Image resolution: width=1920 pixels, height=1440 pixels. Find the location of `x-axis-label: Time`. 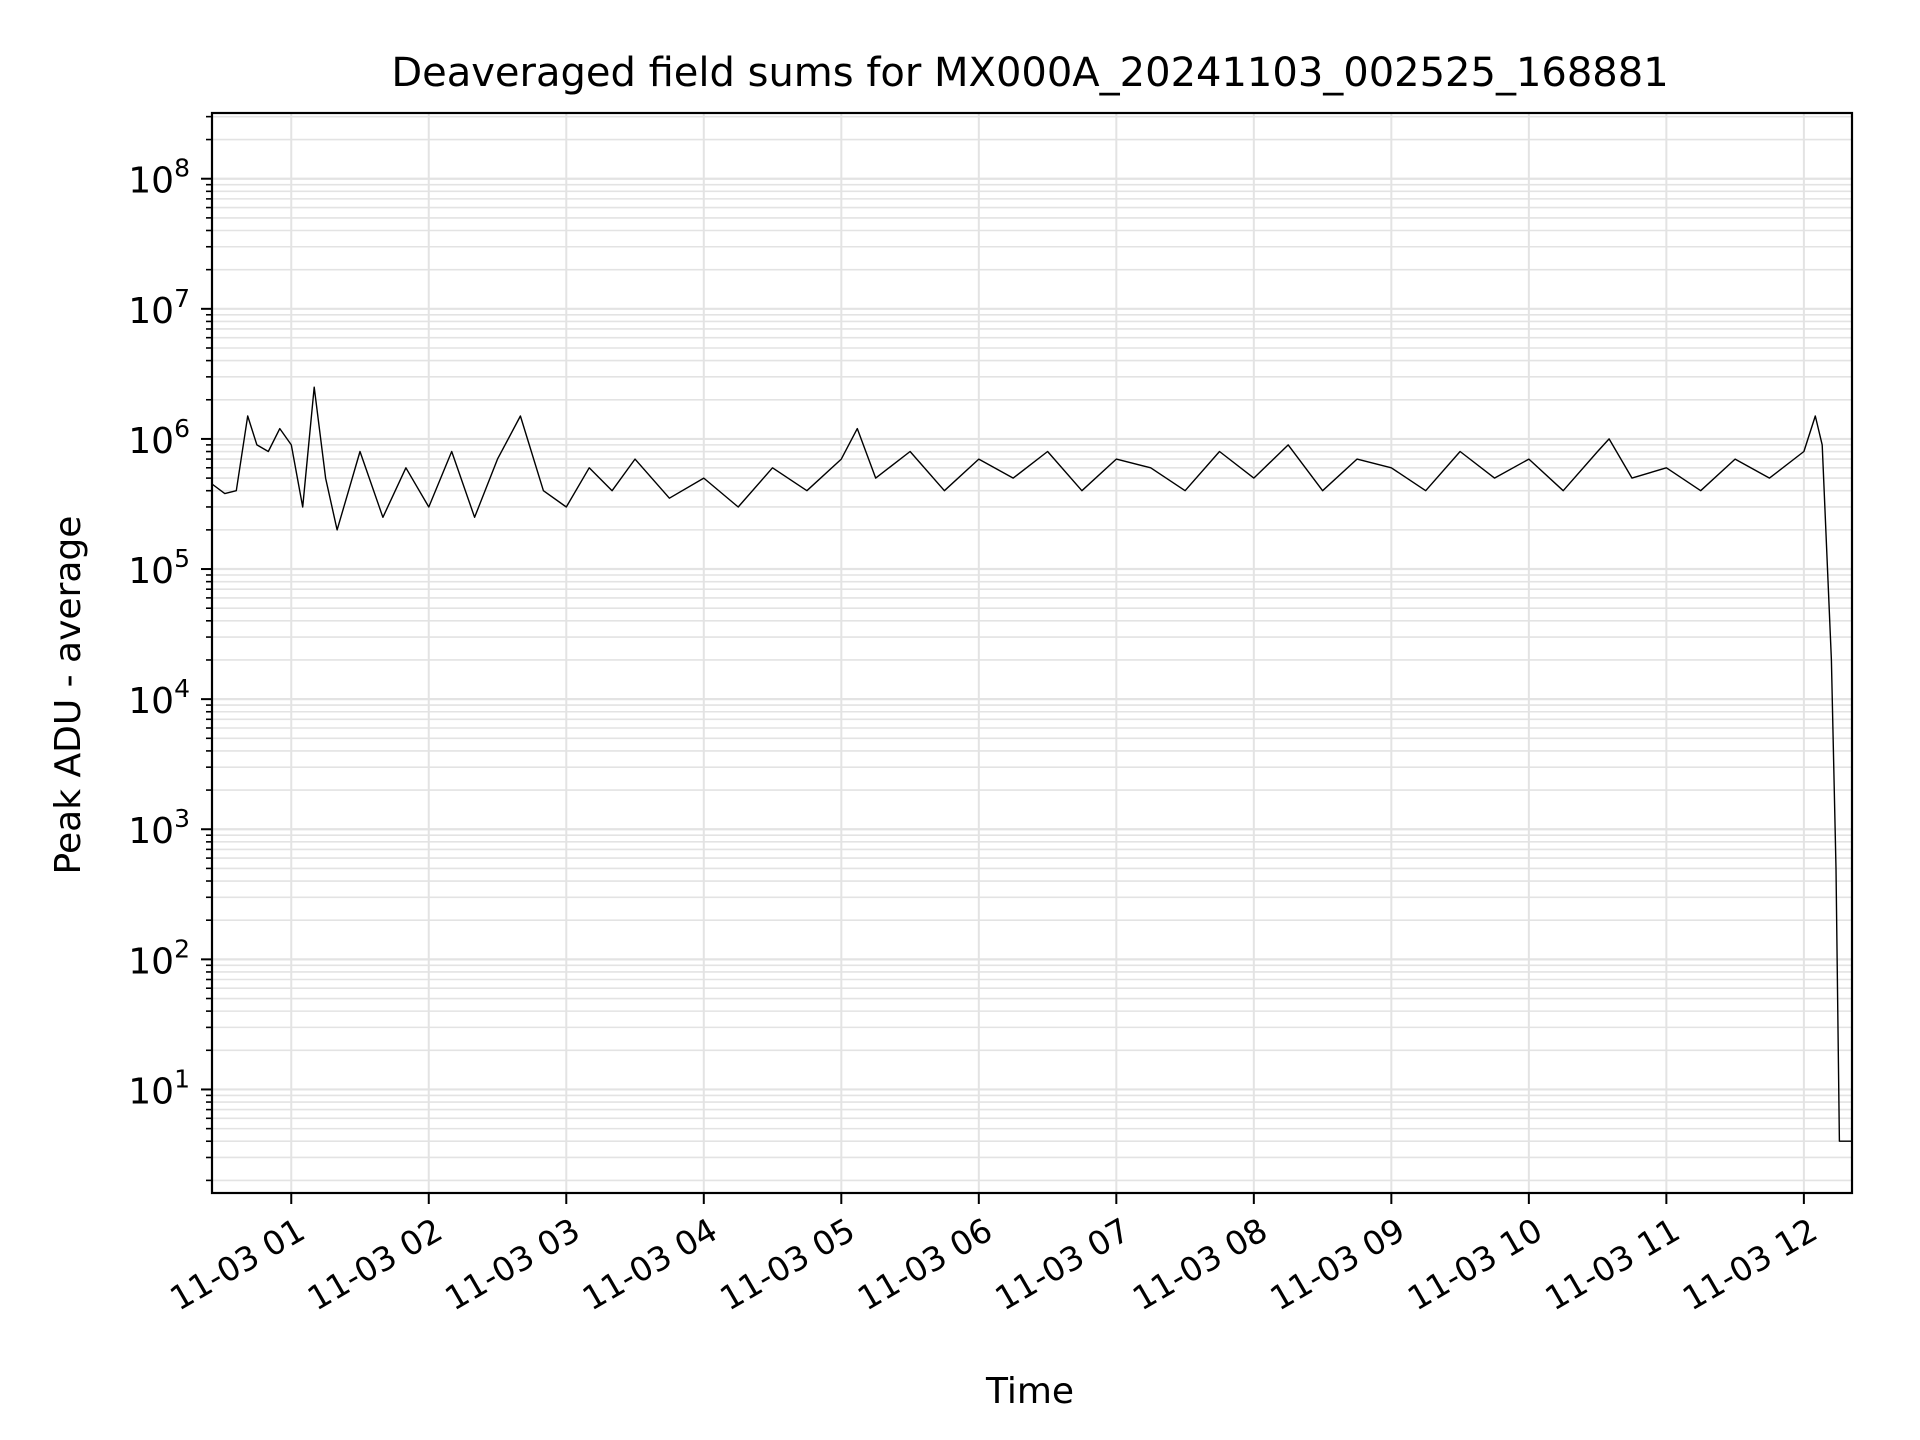

x-axis-label: Time is located at coordinates (1029, 1391).